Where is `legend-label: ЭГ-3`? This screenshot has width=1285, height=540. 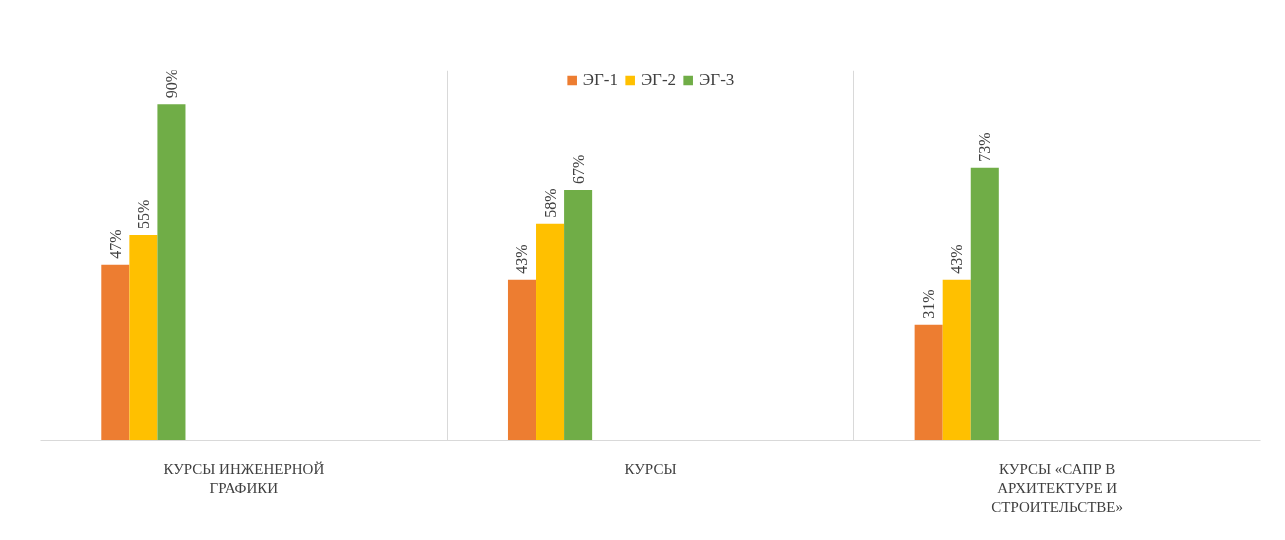 legend-label: ЭГ-3 is located at coordinates (717, 80).